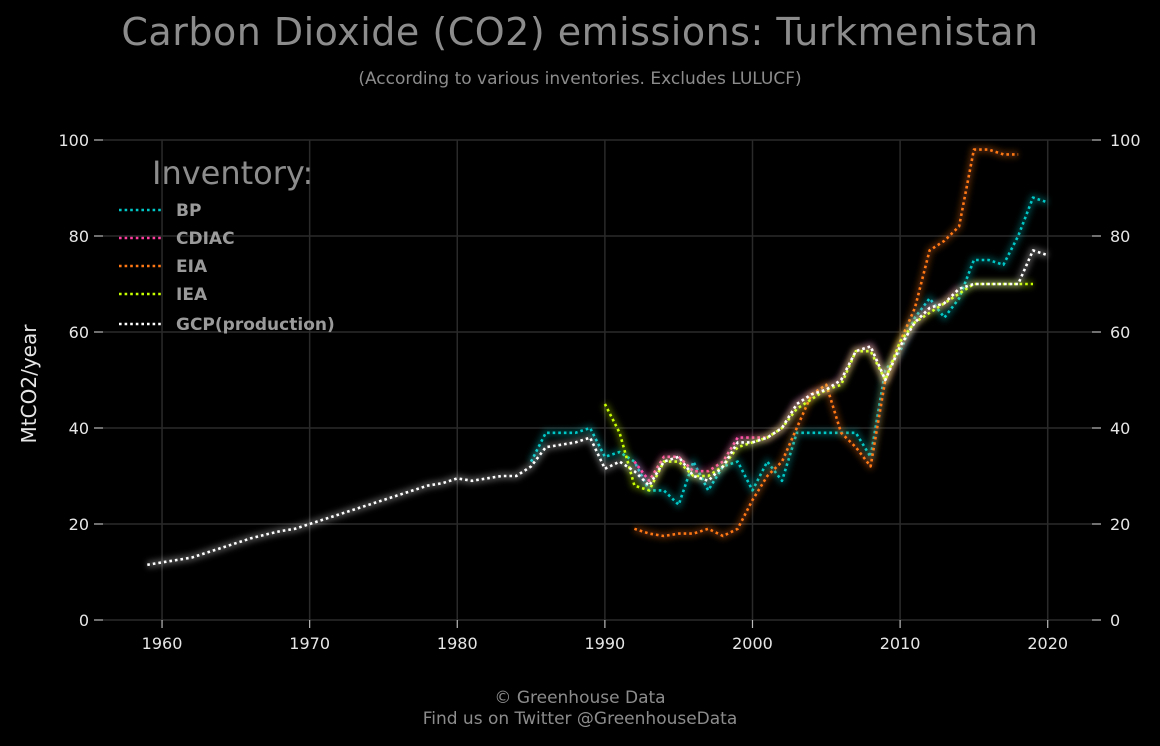  Describe the element at coordinates (1125, 140) in the screenshot. I see `y-tick-label-right: 100` at that location.